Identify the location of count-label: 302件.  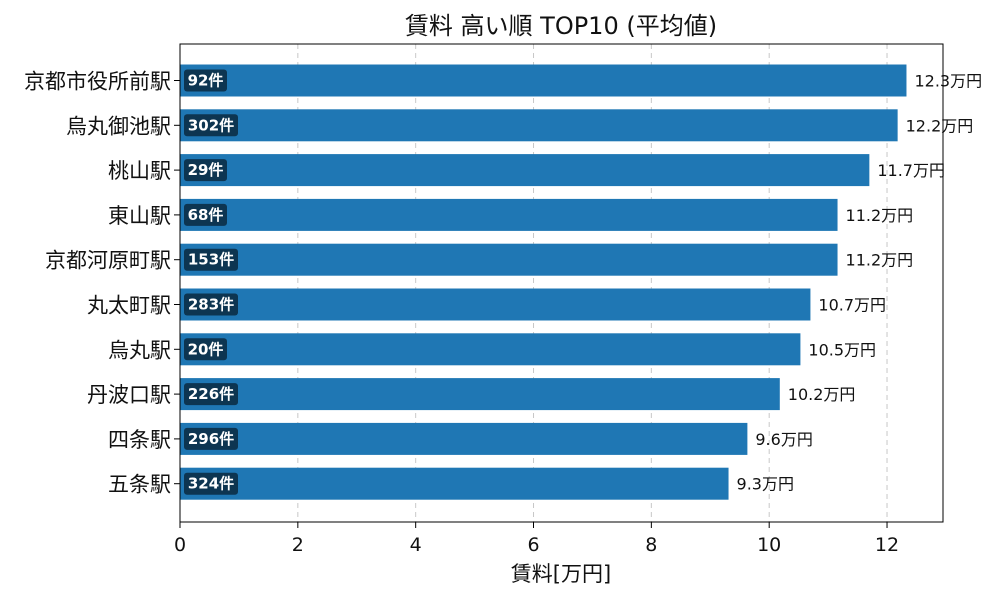
(211, 125).